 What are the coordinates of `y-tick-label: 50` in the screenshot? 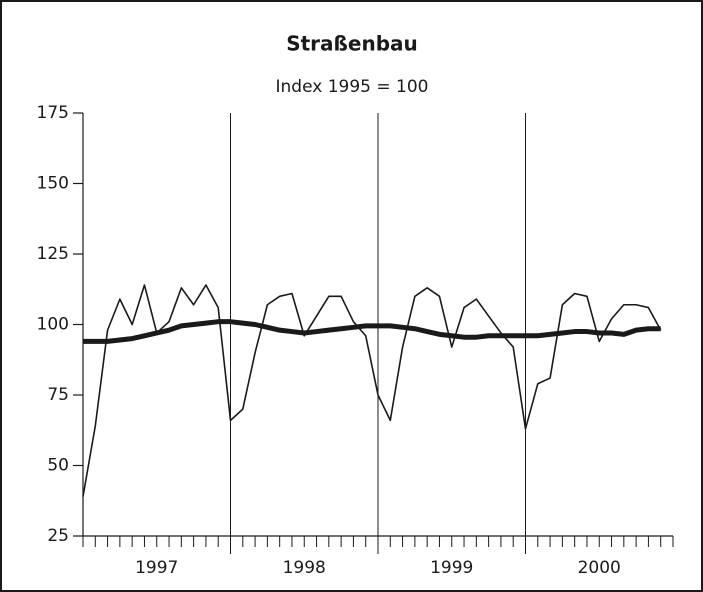 It's located at (58, 466).